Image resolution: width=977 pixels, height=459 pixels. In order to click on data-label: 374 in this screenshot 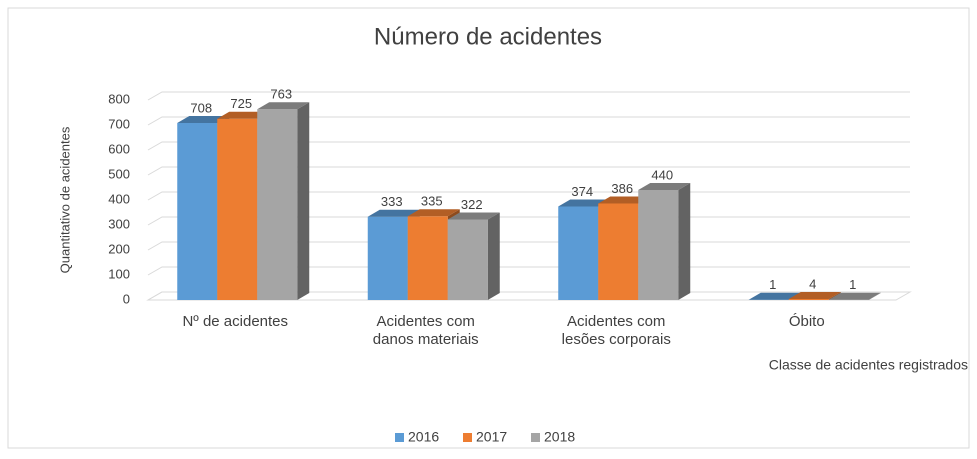, I will do `click(582, 191)`.